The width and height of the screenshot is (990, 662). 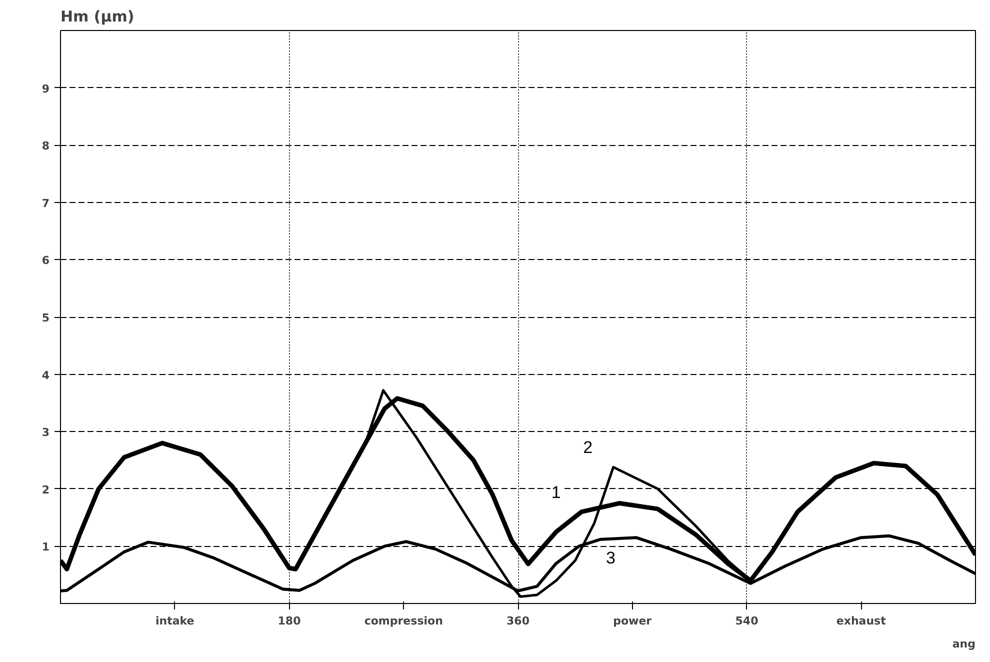 What do you see at coordinates (46, 547) in the screenshot?
I see `y-tick-label: 1` at bounding box center [46, 547].